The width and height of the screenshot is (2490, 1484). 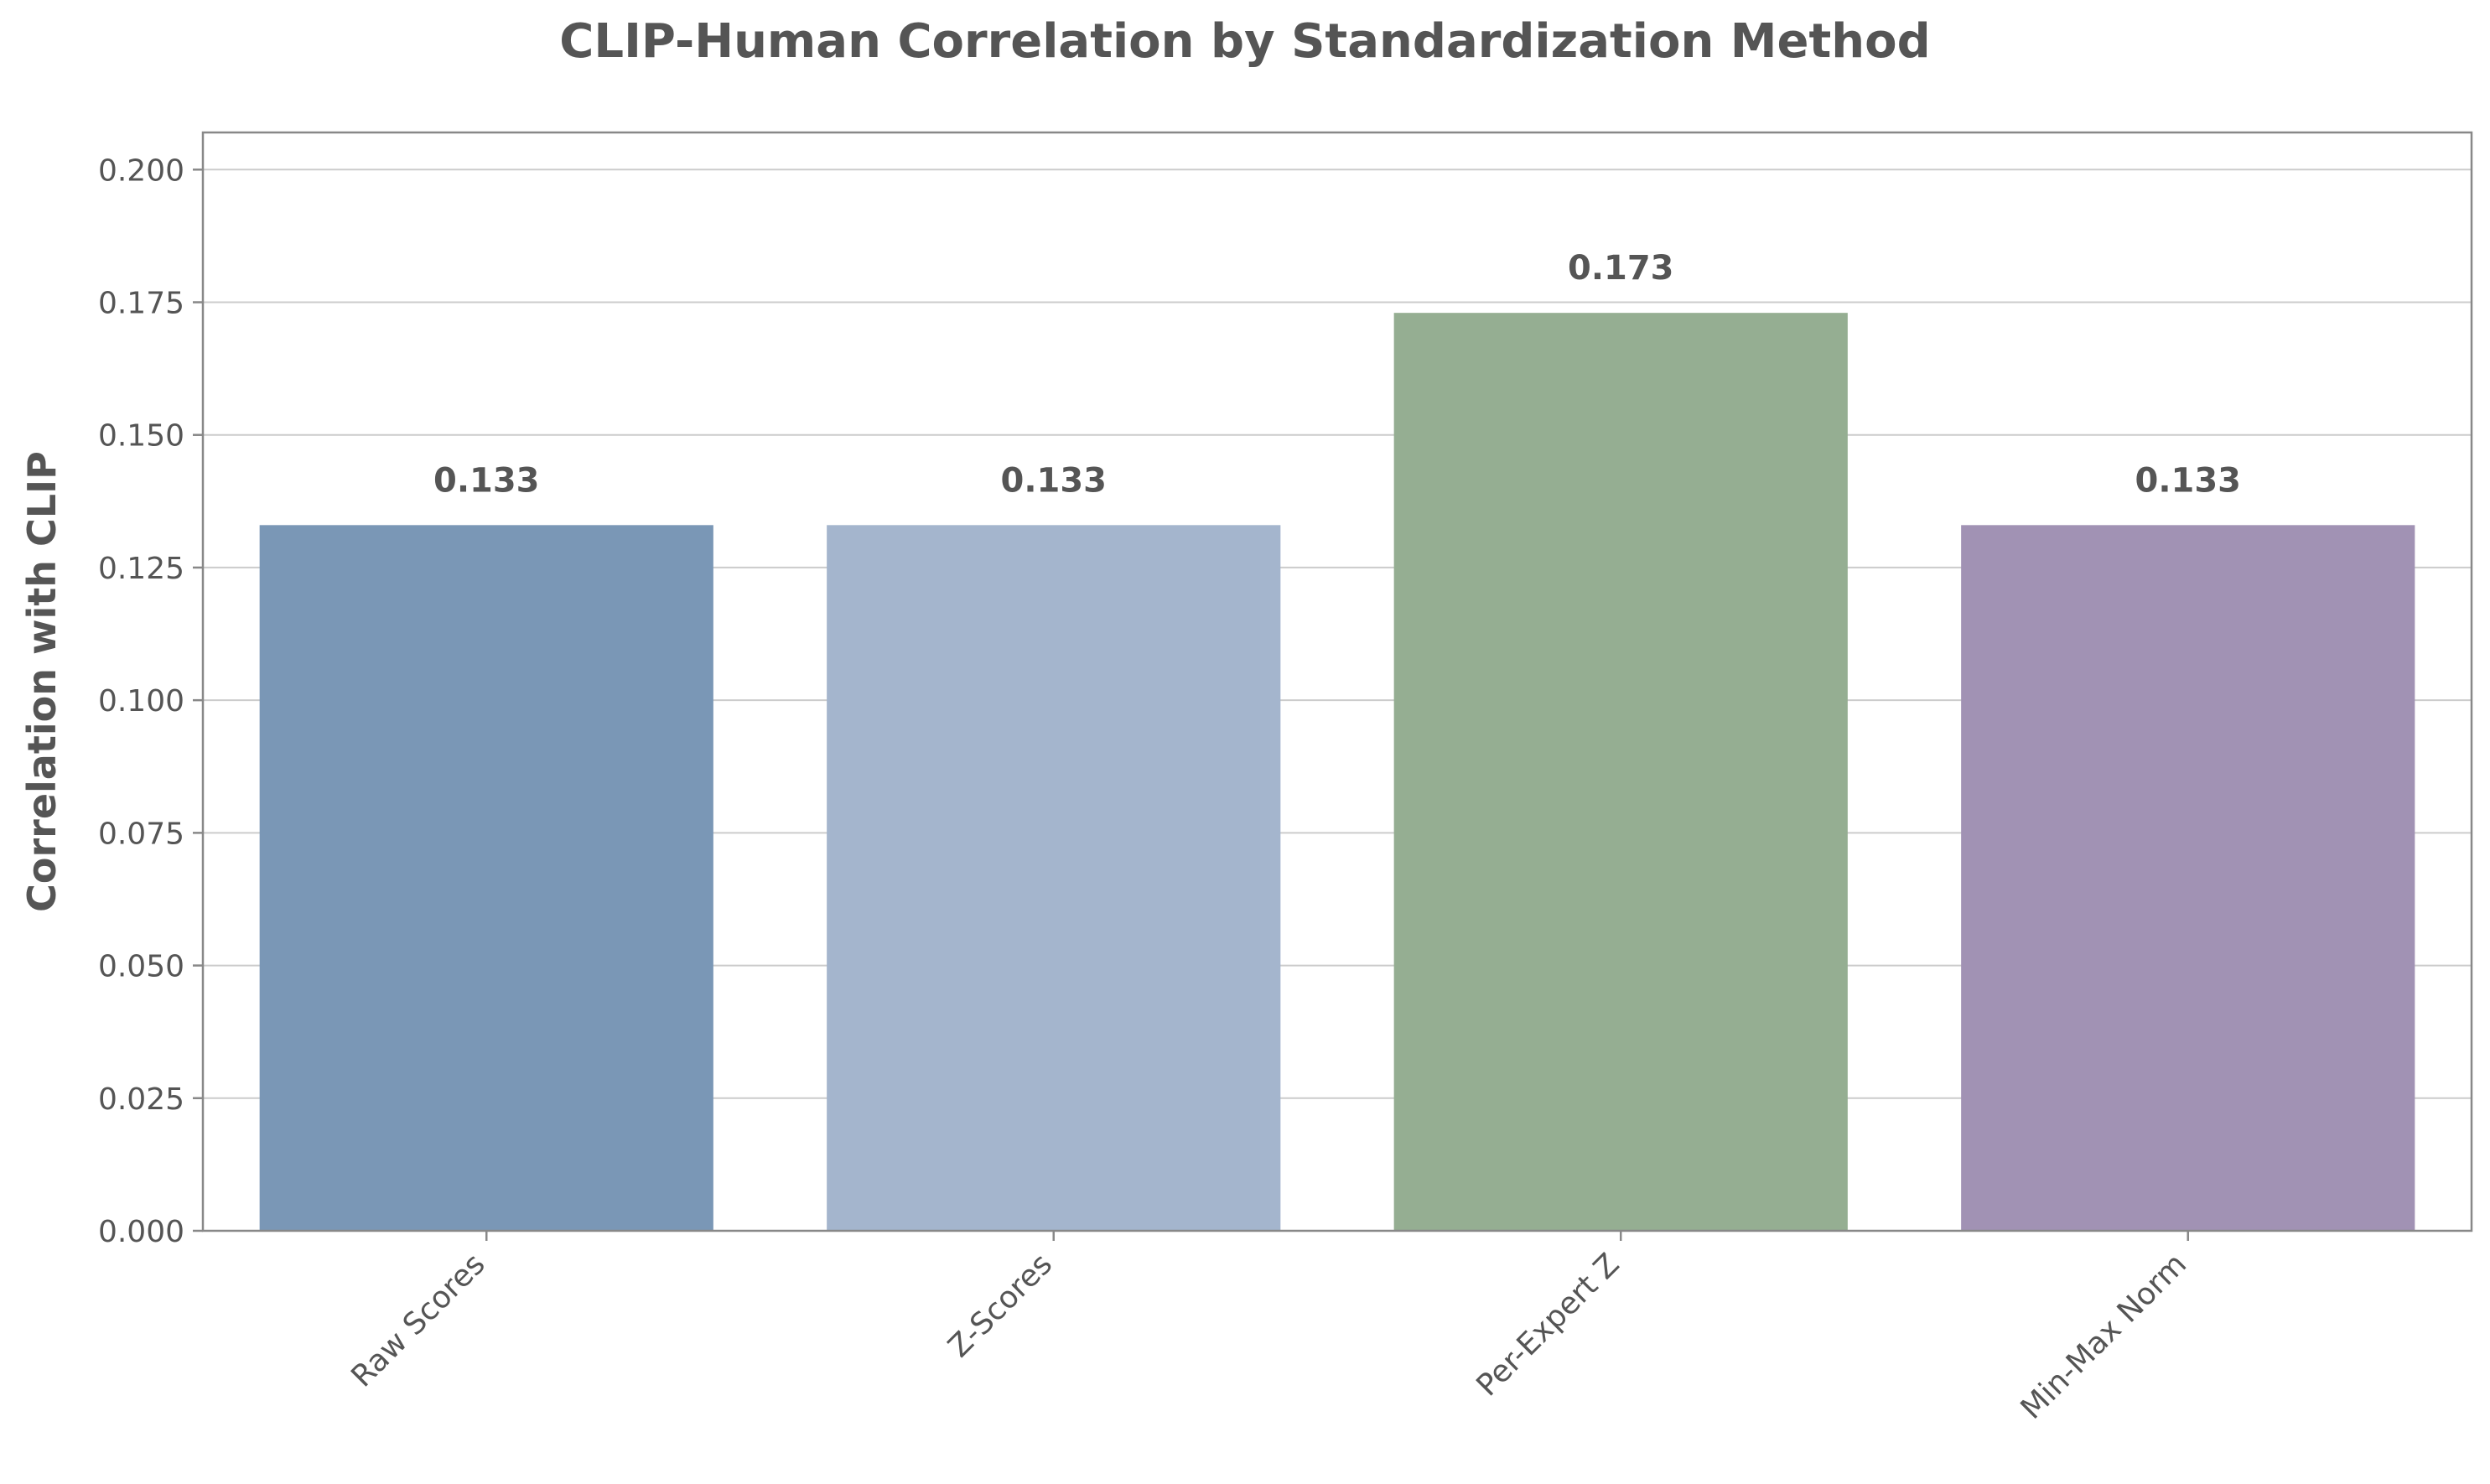 What do you see at coordinates (141, 170) in the screenshot?
I see `y-tick-label: 0.200` at bounding box center [141, 170].